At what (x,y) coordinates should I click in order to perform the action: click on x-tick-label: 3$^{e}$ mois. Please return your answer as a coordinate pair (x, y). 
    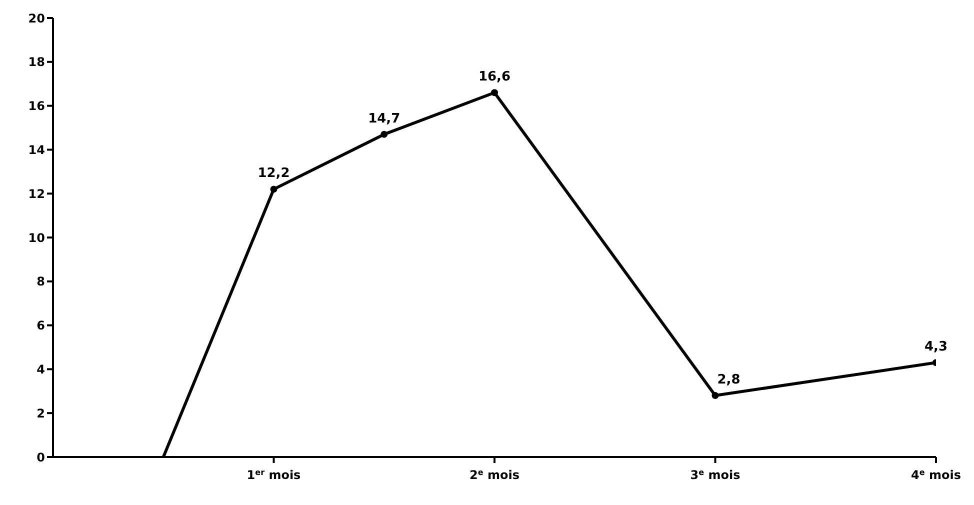
    Looking at the image, I should click on (715, 475).